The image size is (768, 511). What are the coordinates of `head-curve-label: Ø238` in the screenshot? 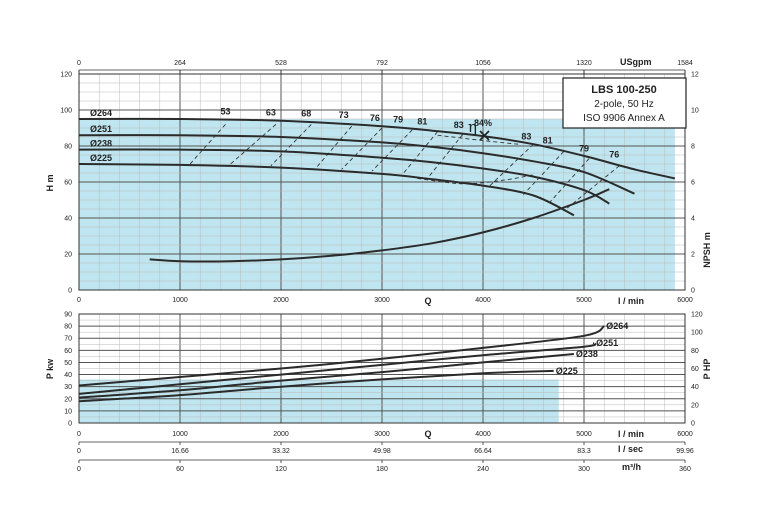 It's located at (101, 144).